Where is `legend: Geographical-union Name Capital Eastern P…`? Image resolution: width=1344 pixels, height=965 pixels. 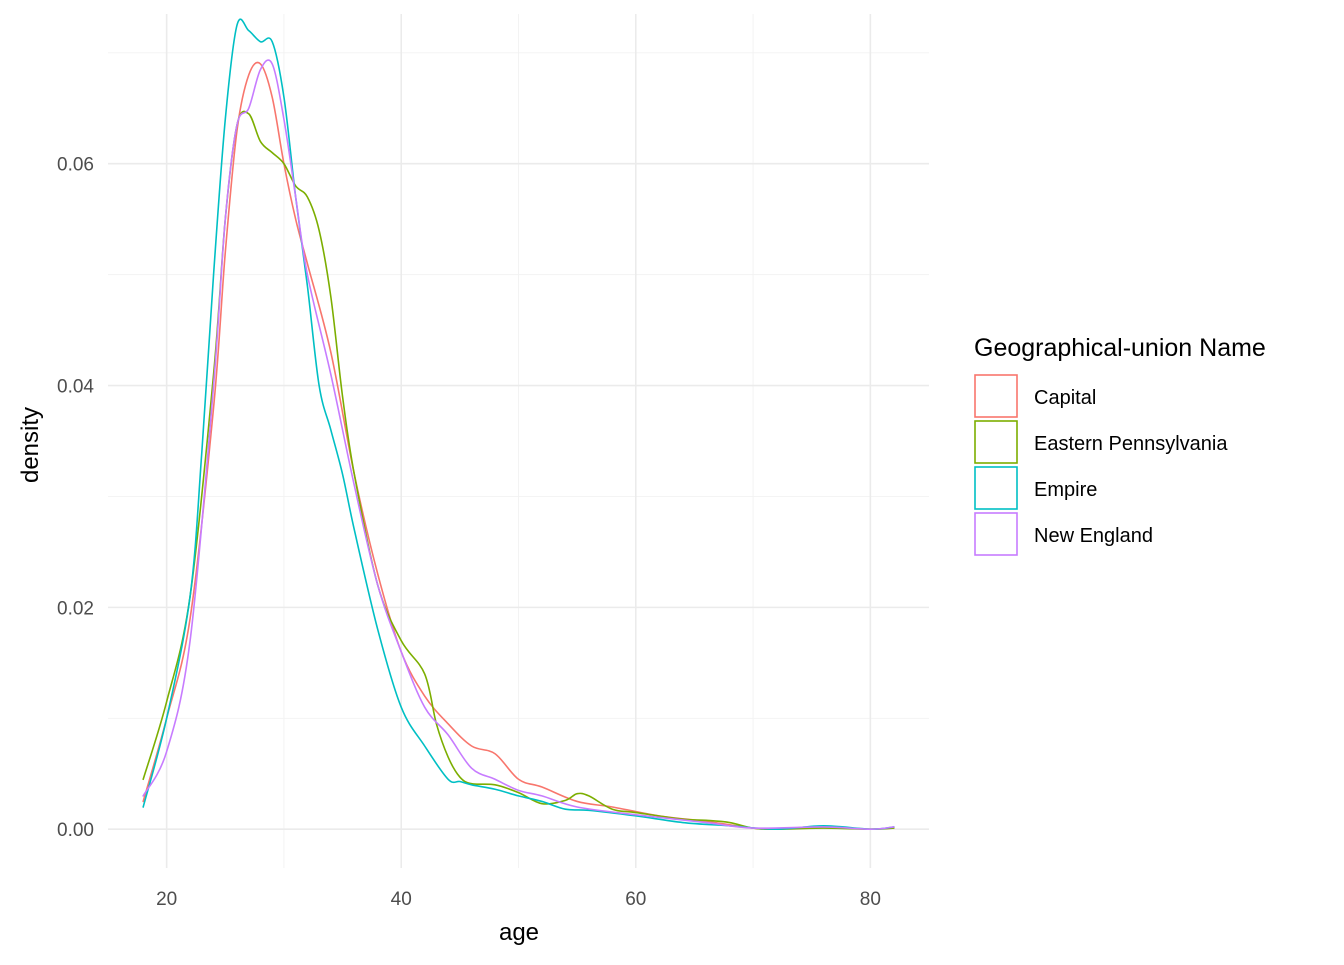
legend: Geographical-union Name Capital Eastern P… is located at coordinates (1120, 445).